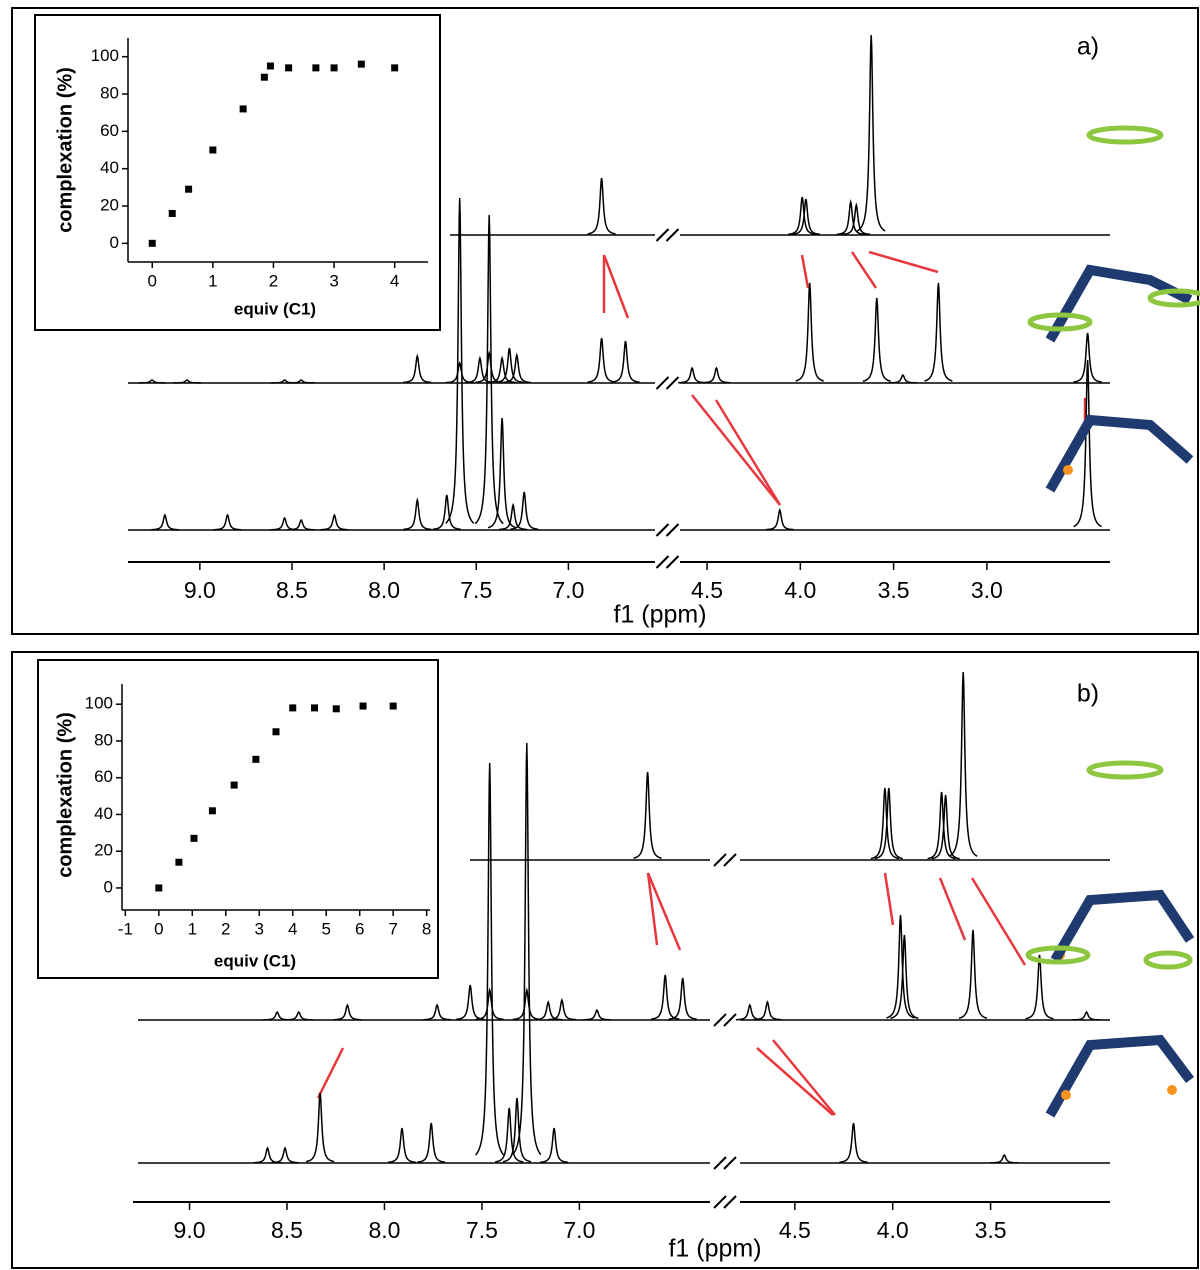  I want to click on x-tick-label: 4.0, so click(800, 590).